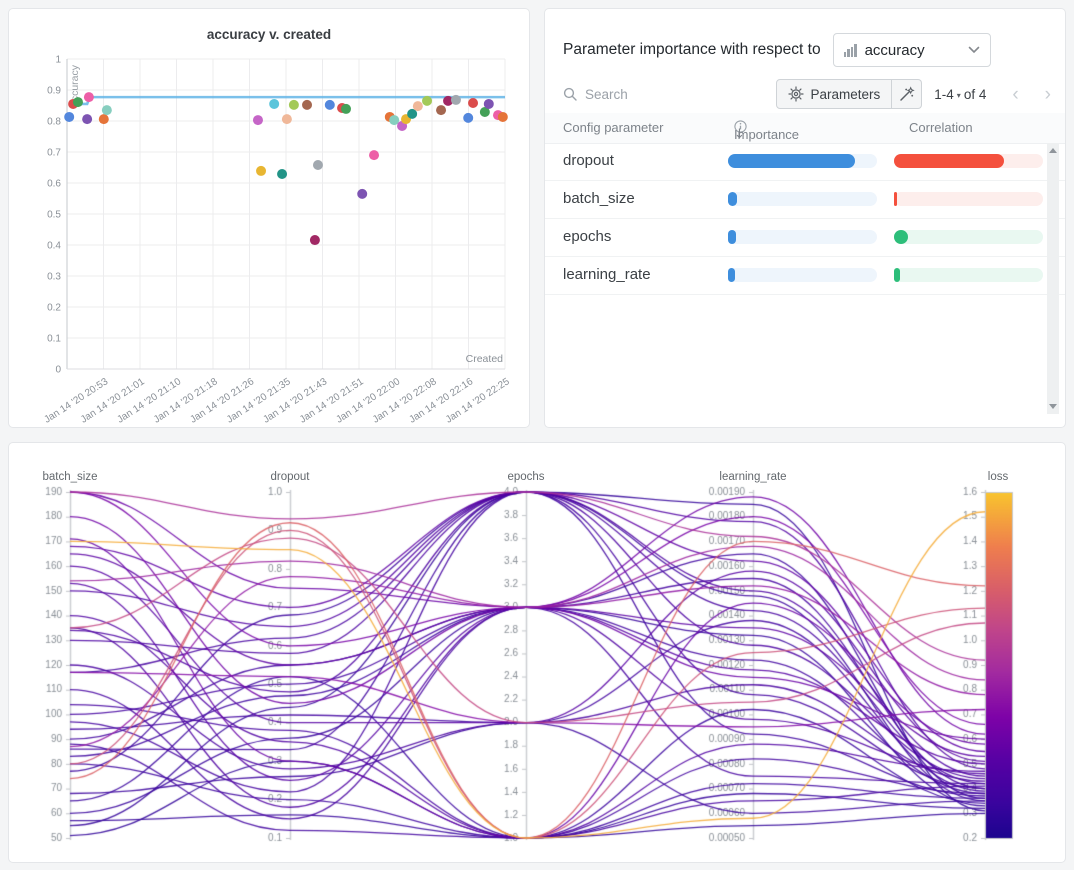 This screenshot has height=870, width=1074. I want to click on metric-dropdown: accuracy, so click(911, 50).